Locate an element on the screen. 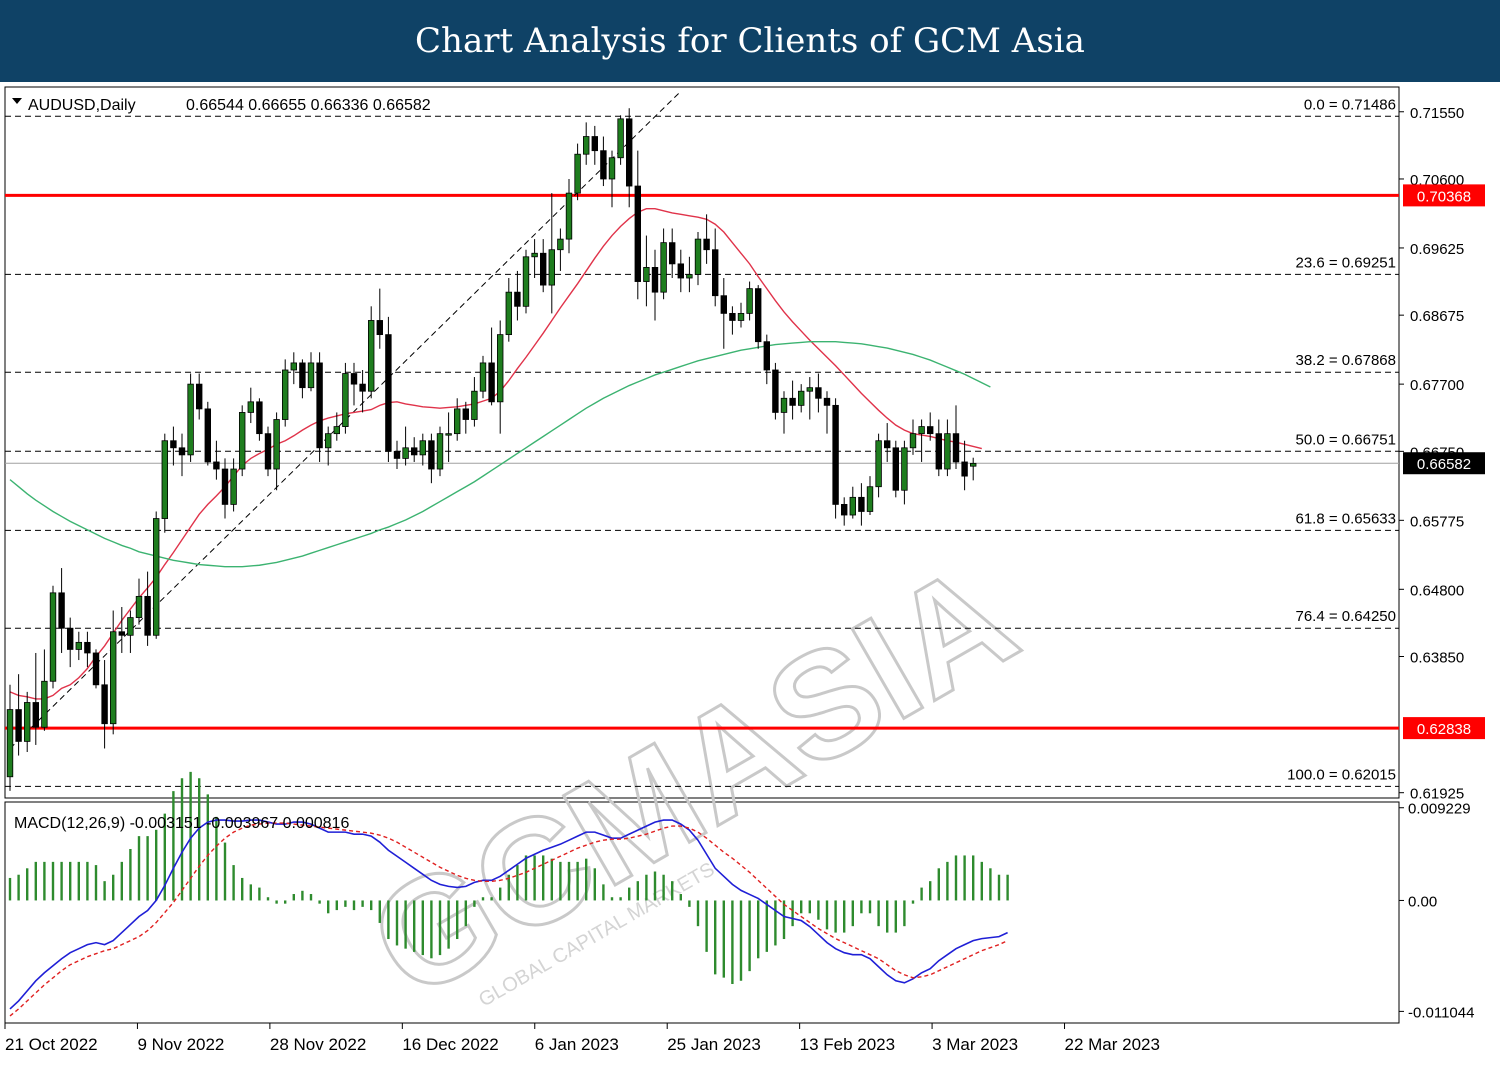  fib-level-label: 23.6 = 0.69251 is located at coordinates (1345, 262).